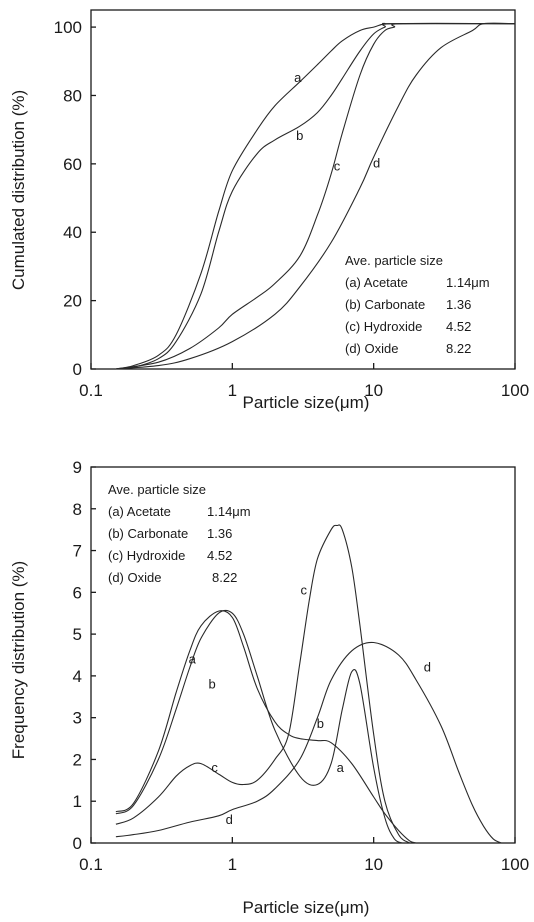  I want to click on y-ticks: 0 20 40 60 80 100, so click(75, 198).